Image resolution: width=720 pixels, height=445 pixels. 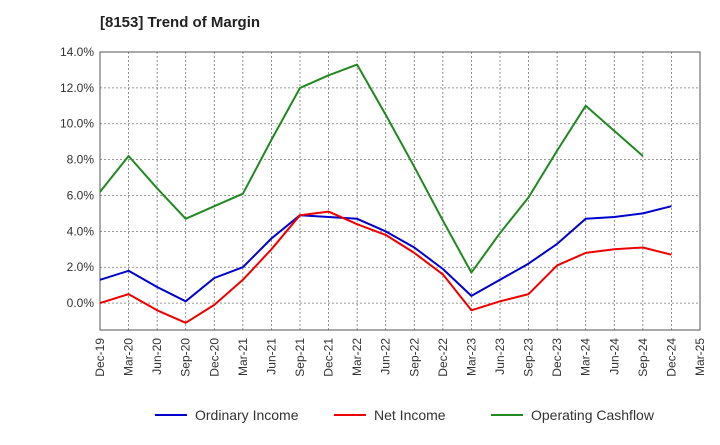 I want to click on x-tick-label: Mar-25, so click(x=700, y=357).